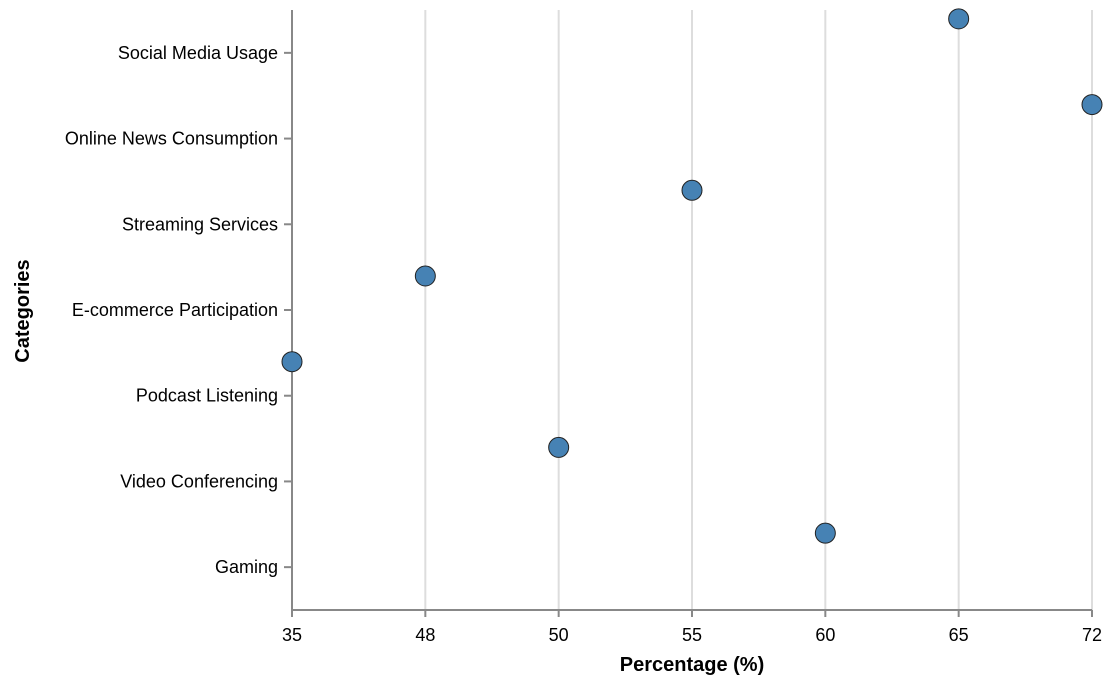 Image resolution: width=1114 pixels, height=684 pixels. What do you see at coordinates (559, 635) in the screenshot?
I see `x-tick-label: 50` at bounding box center [559, 635].